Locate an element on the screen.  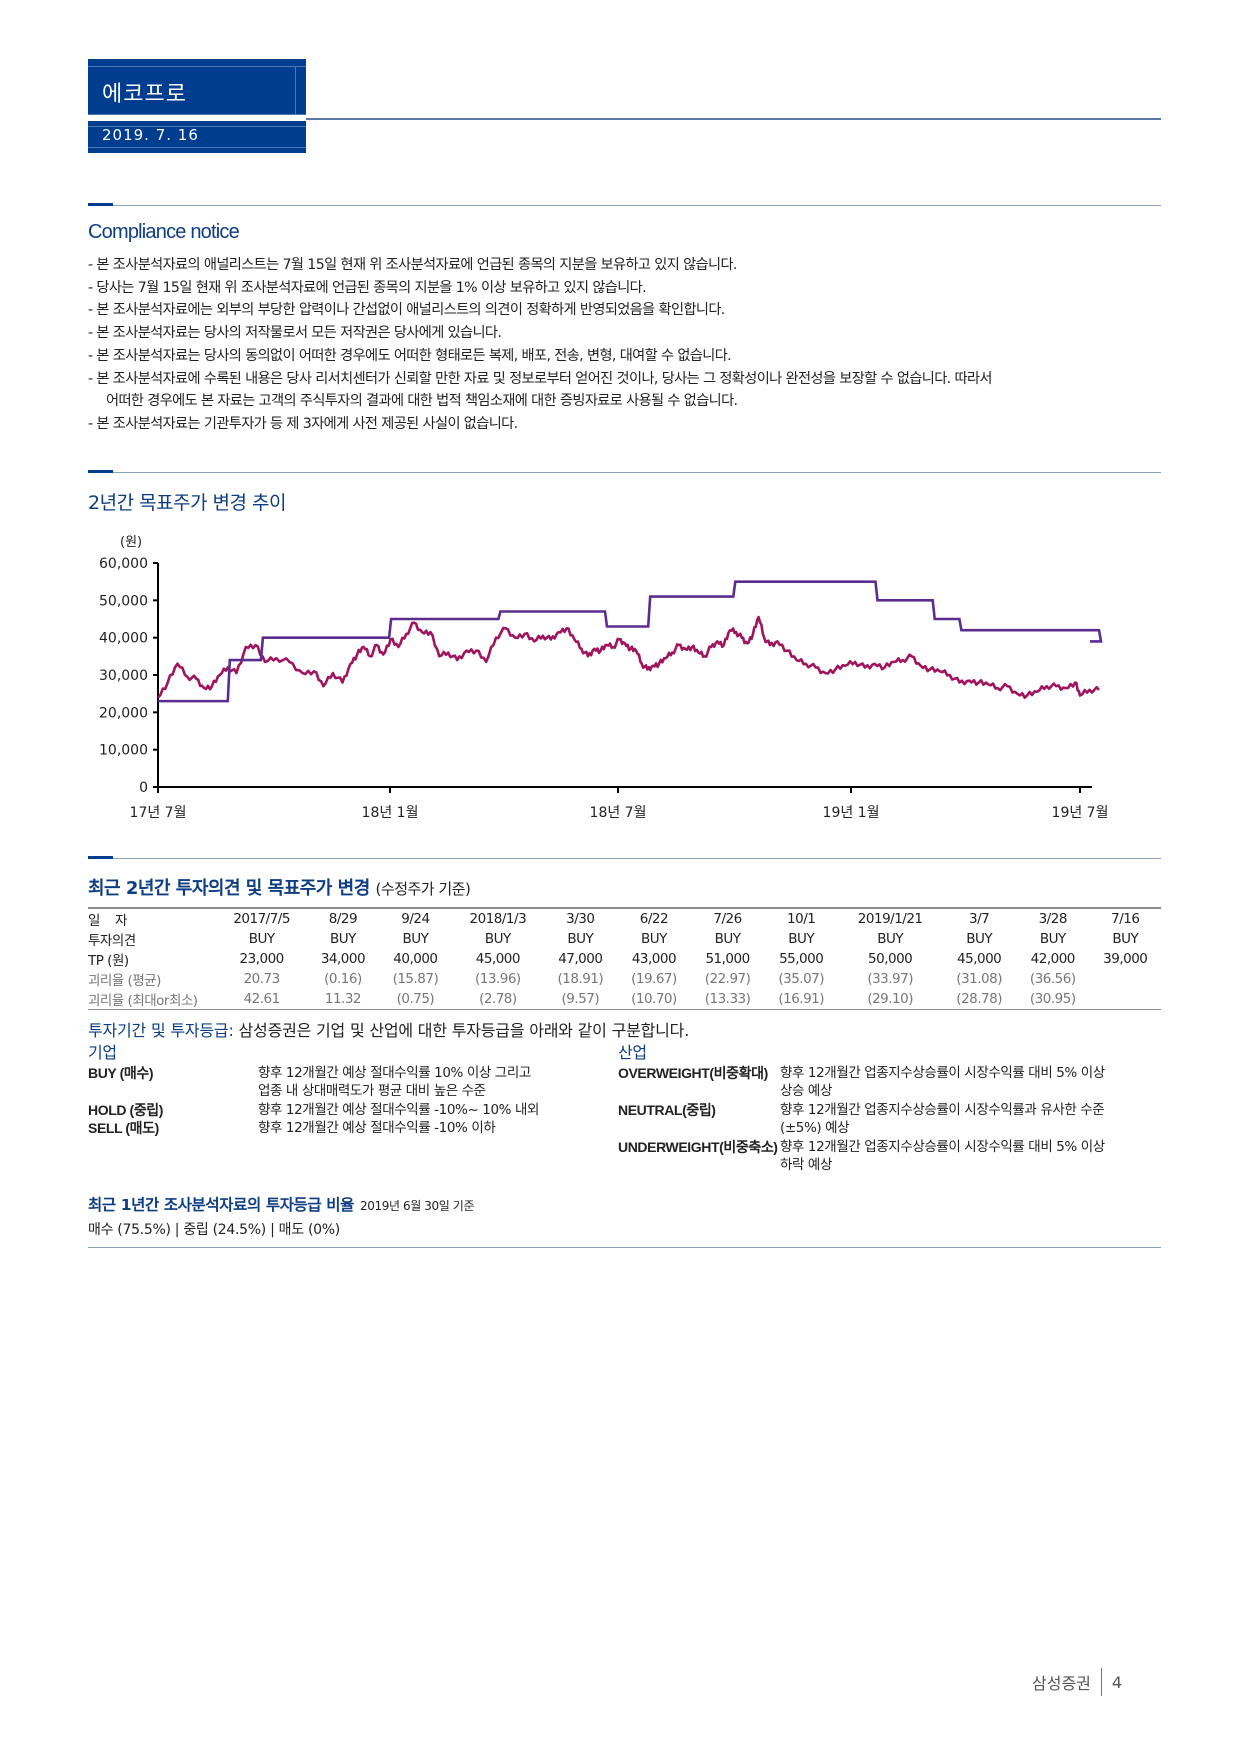
grade-key: OVERWEIGHT(비중확대) is located at coordinates (693, 1072).